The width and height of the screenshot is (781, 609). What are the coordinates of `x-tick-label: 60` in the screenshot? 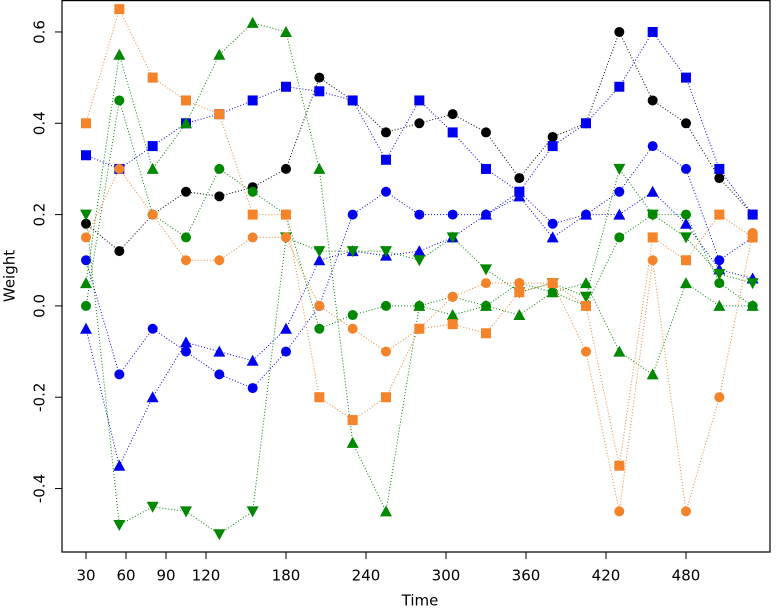 It's located at (125, 576).